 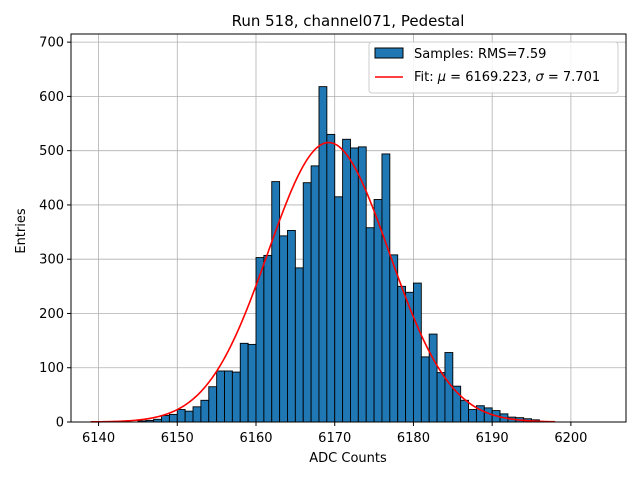 I want to click on x-tick-label: 6190, so click(x=492, y=438).